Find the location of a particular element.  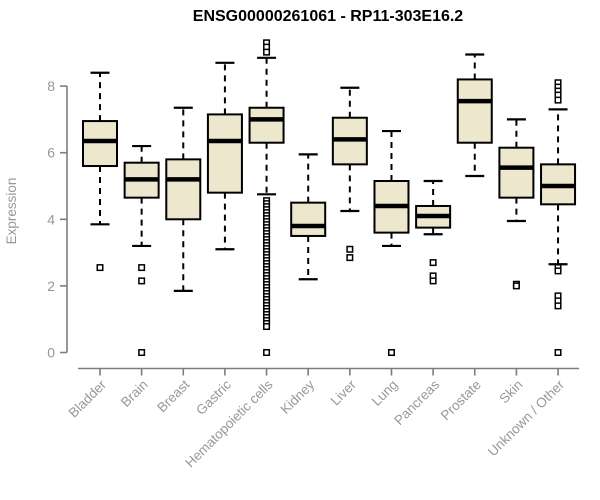

x-tick-label: Bladder is located at coordinates (88, 399).